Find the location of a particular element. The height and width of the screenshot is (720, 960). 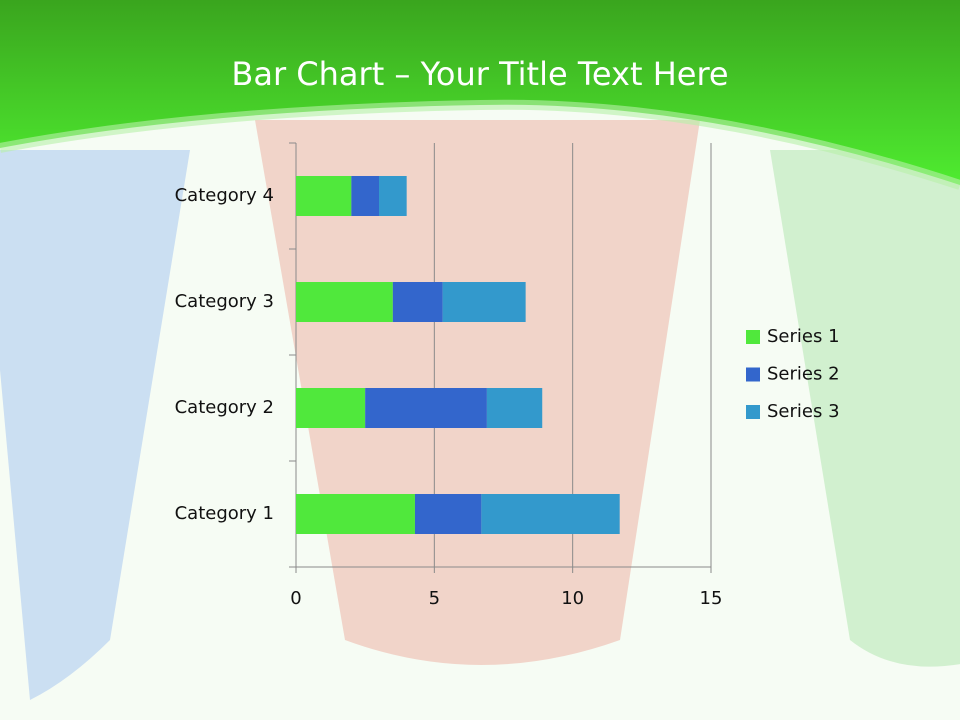

x-tick-label: 5 is located at coordinates (434, 598).